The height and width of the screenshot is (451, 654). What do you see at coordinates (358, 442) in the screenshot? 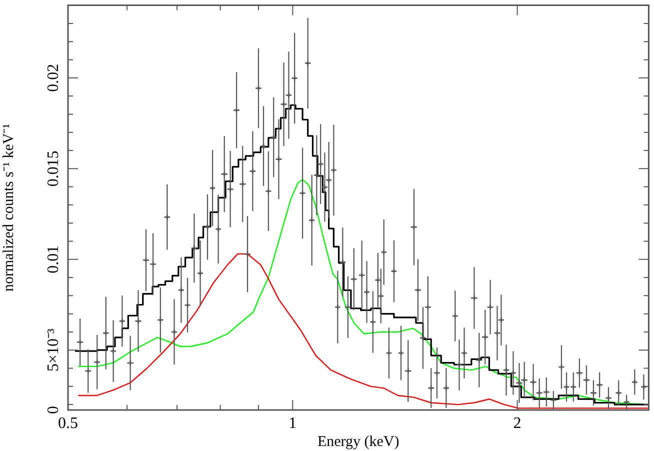
I see `x-axis-title: Energy (keV)` at bounding box center [358, 442].